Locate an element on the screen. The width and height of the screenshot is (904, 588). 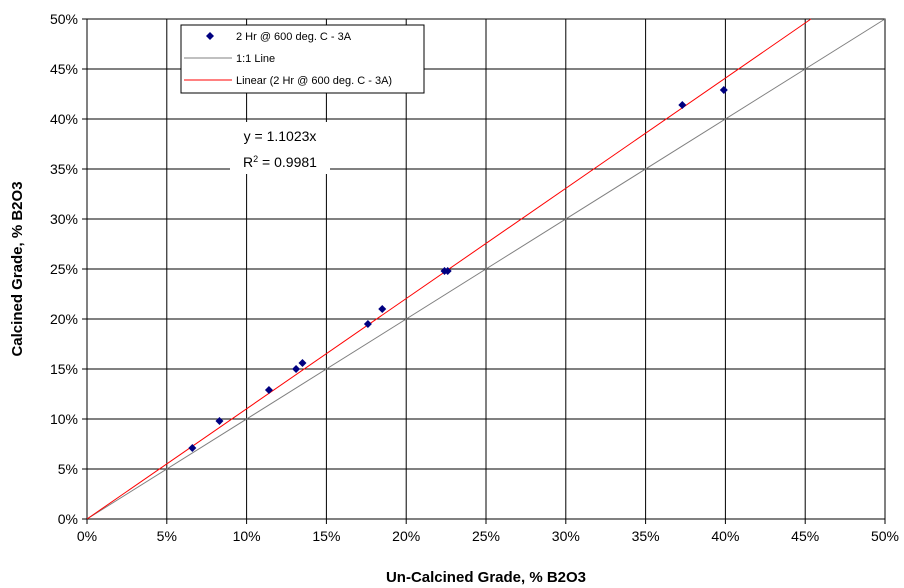
y-tick-label: 10% is located at coordinates (64, 419).